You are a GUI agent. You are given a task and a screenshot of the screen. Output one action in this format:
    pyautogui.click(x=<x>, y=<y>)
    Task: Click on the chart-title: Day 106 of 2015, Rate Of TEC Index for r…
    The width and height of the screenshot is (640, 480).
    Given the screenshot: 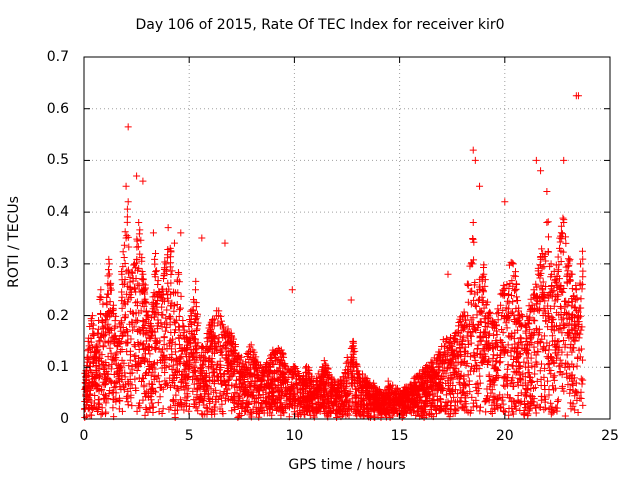 What is the action you would take?
    pyautogui.click(x=320, y=25)
    